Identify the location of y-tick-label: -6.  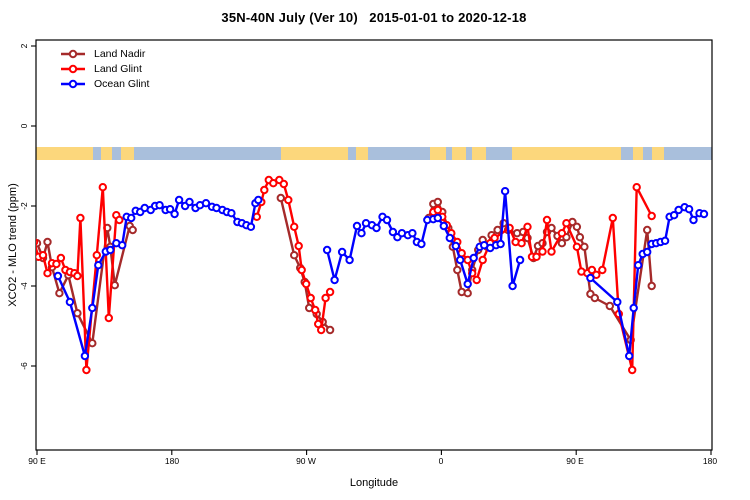
(24, 366).